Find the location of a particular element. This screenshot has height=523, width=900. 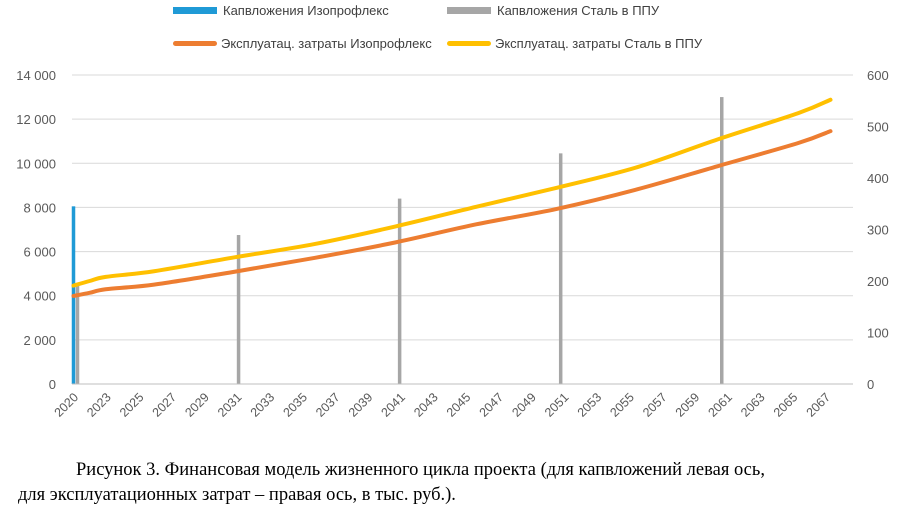

legend-item-capex-izoproflex: Капвложения Изопрофлекс is located at coordinates (281, 10).